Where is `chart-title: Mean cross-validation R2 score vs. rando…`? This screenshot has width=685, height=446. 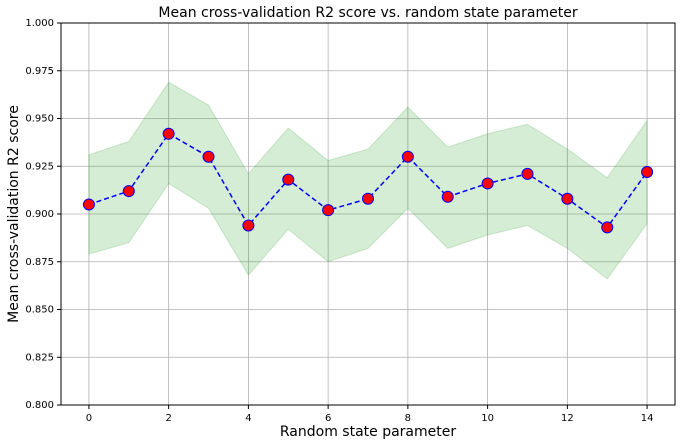 chart-title: Mean cross-validation R2 score vs. rando… is located at coordinates (367, 13).